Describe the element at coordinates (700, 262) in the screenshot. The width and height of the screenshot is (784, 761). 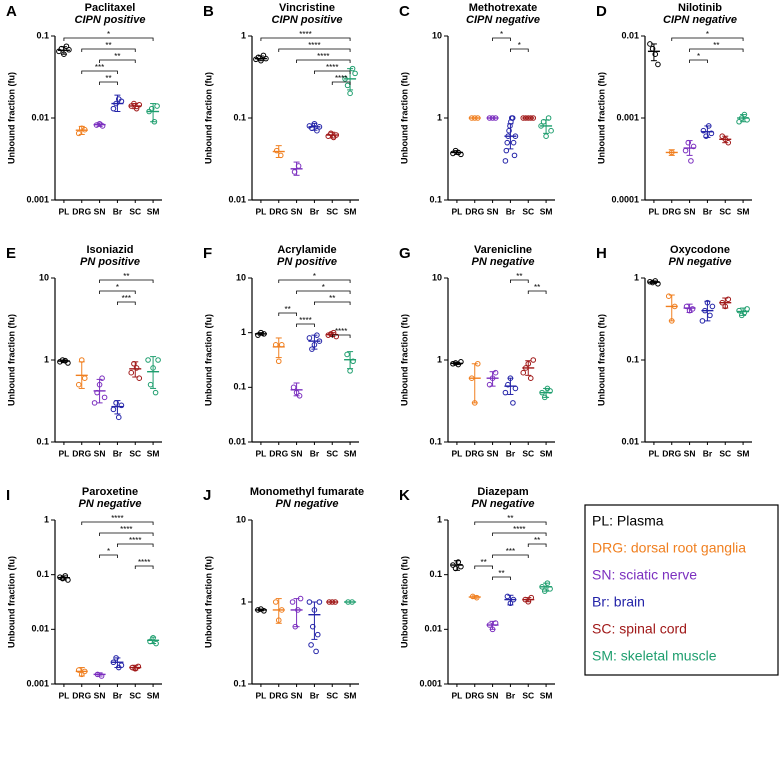
I see `panel-subtitle: PN negative` at that location.